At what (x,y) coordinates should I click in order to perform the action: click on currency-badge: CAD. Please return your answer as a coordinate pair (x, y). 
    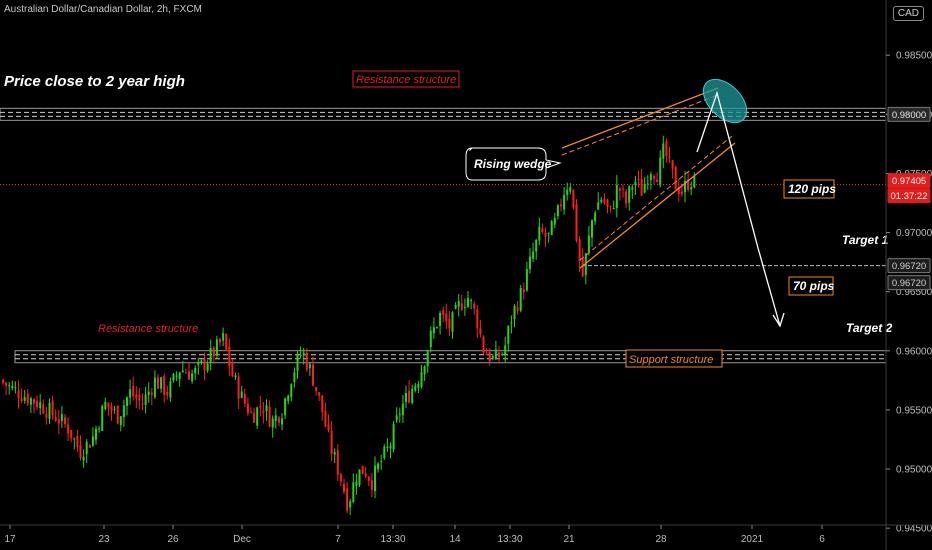
    Looking at the image, I should click on (908, 13).